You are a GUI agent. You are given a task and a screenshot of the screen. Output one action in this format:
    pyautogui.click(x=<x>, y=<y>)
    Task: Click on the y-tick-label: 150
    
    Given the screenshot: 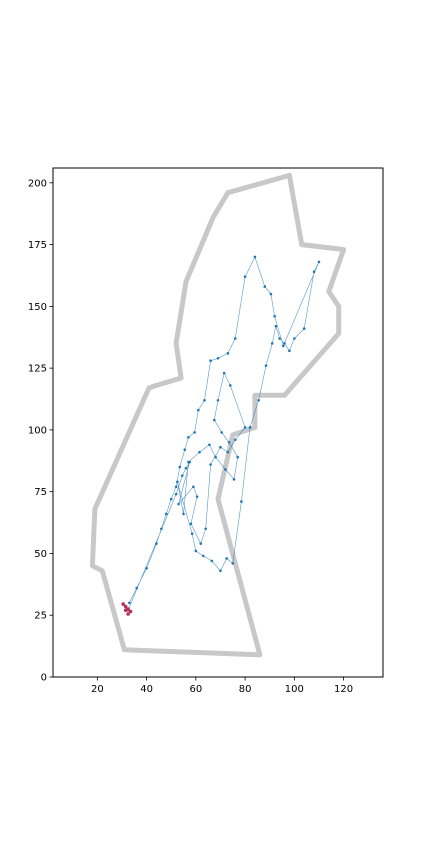 What is the action you would take?
    pyautogui.click(x=37, y=307)
    